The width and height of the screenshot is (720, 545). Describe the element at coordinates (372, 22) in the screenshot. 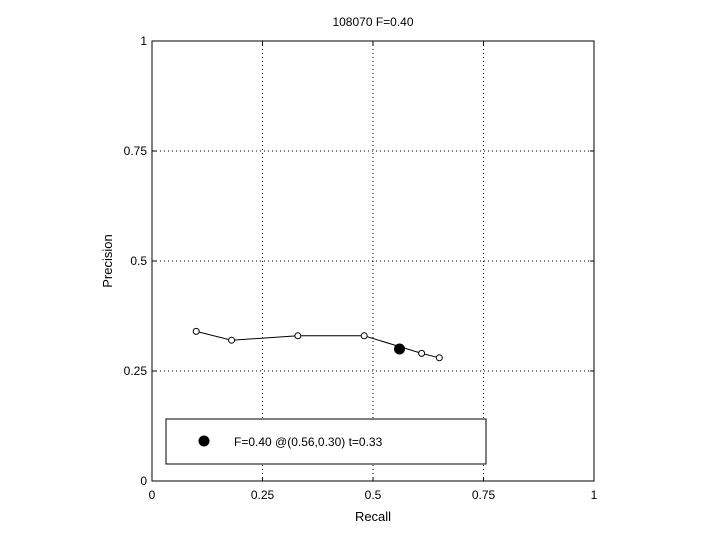

I see `chart-title: 108070 F=0.40` at that location.